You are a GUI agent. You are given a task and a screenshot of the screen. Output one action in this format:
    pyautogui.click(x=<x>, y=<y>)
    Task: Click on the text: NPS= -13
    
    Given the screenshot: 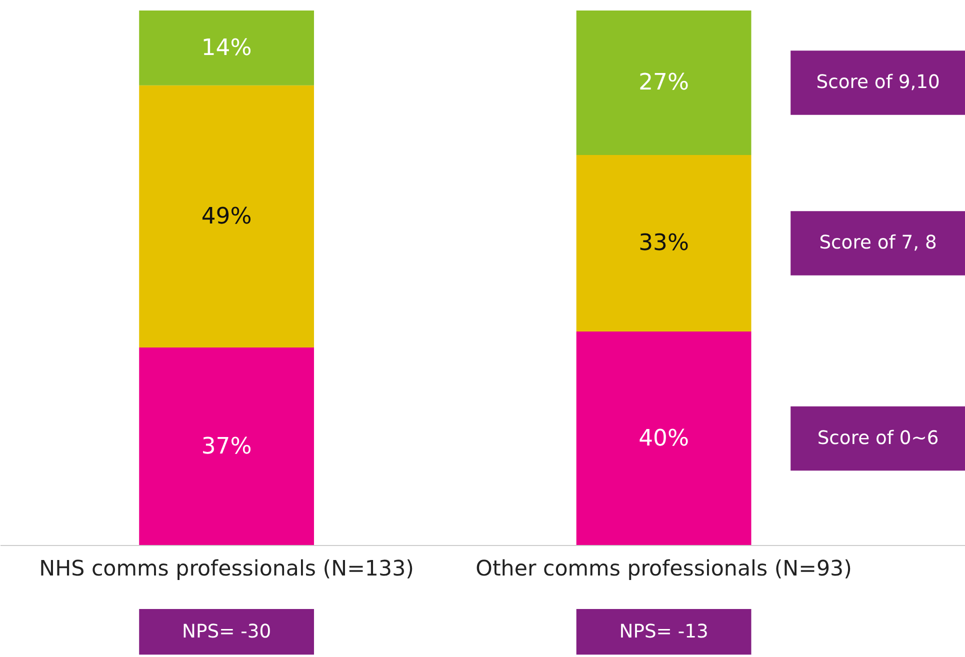 What is the action you would take?
    pyautogui.click(x=663, y=631)
    